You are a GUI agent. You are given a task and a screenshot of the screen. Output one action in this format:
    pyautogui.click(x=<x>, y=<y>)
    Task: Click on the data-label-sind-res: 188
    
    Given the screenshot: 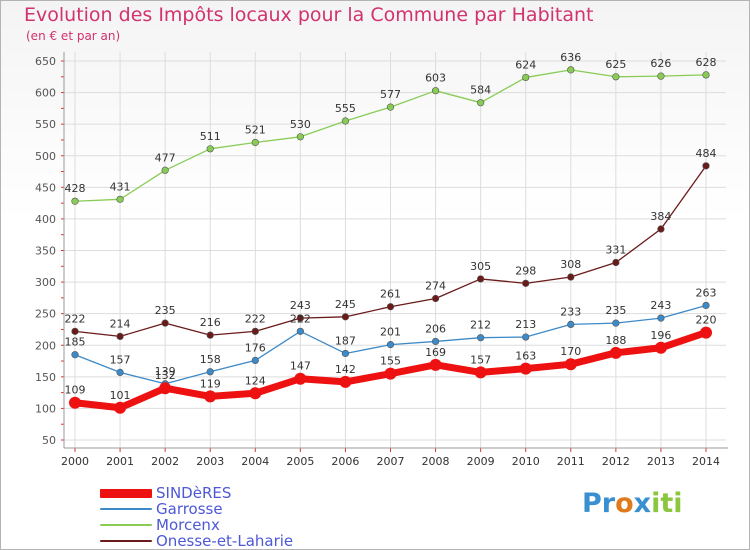 What is the action you would take?
    pyautogui.click(x=615, y=340)
    